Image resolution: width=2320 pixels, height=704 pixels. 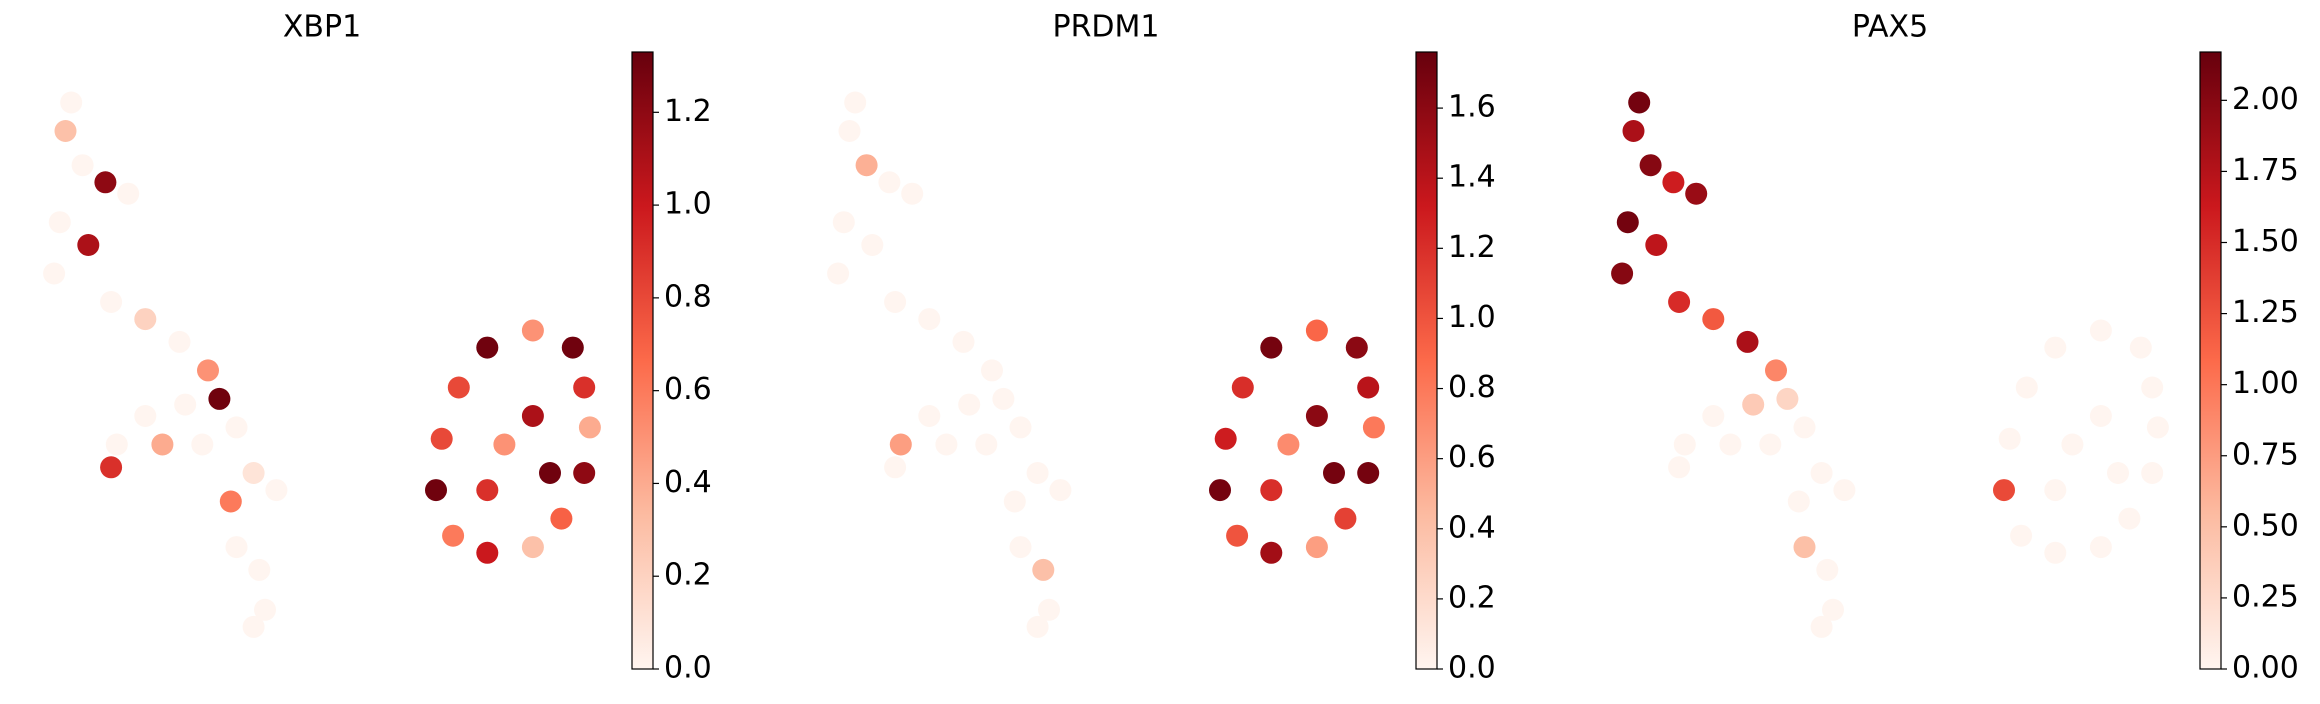 What do you see at coordinates (2265, 454) in the screenshot?
I see `colorbar-tick-label: 0.75` at bounding box center [2265, 454].